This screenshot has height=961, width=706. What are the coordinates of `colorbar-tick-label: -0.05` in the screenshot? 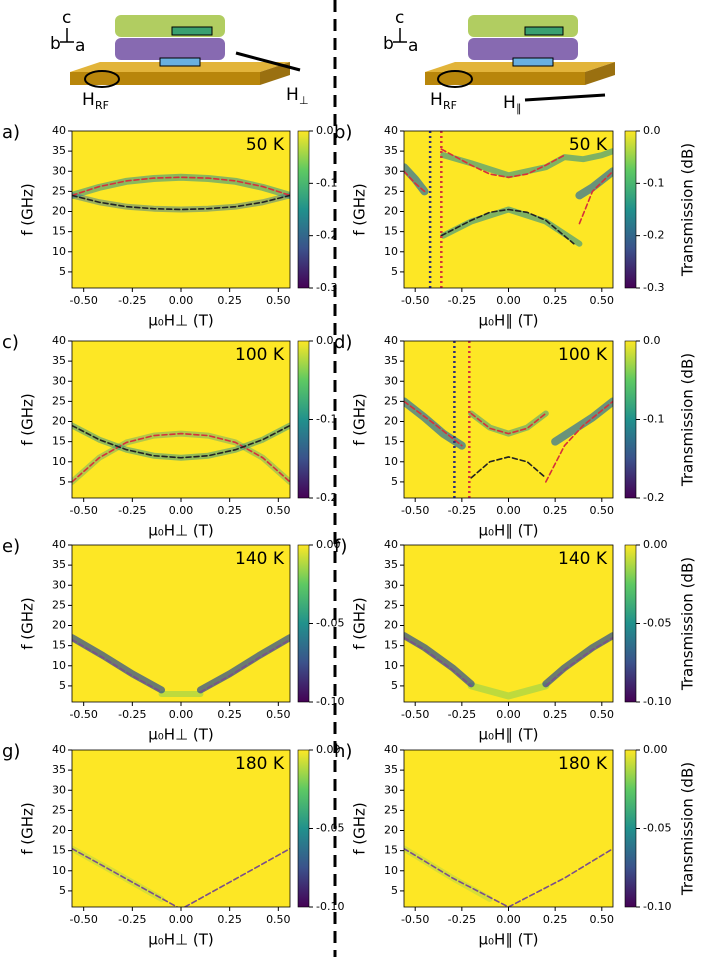 It's located at (330, 828).